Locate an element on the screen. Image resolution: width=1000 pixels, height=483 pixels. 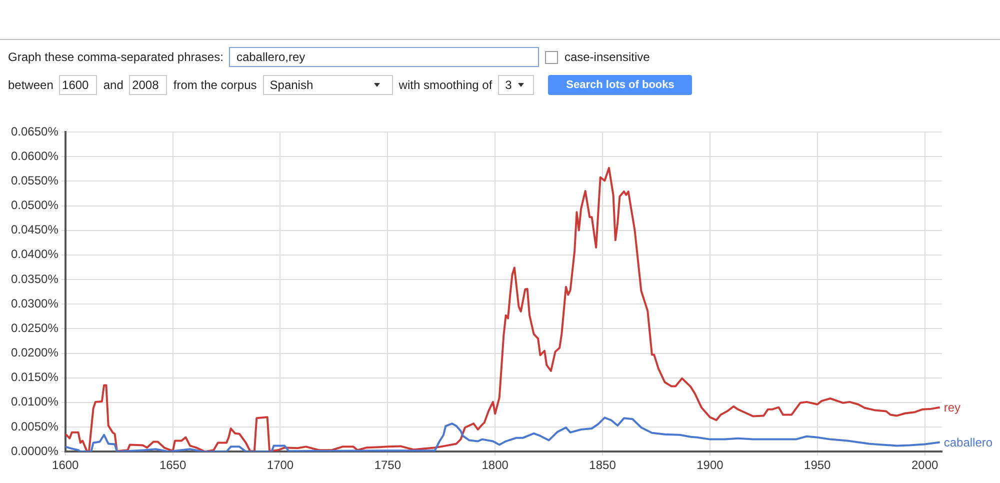
x-tick-label: 1650 is located at coordinates (172, 465).